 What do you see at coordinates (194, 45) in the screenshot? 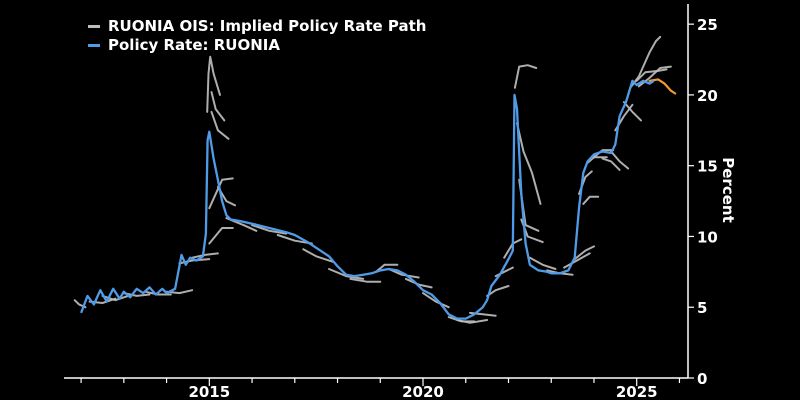
I see `legend-label-policy: Policy Rate: RUONIA` at bounding box center [194, 45].